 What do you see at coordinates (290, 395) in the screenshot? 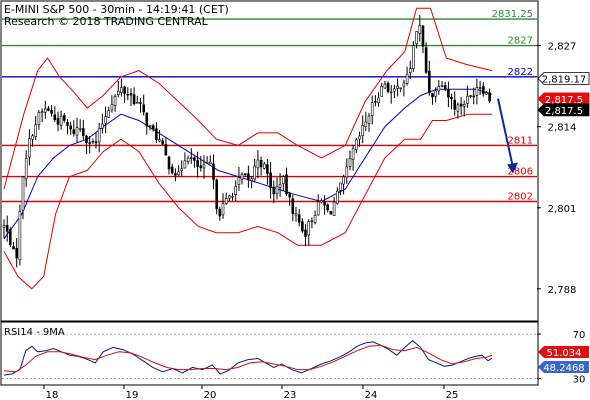
I see `time-tick-label: 23` at bounding box center [290, 395].